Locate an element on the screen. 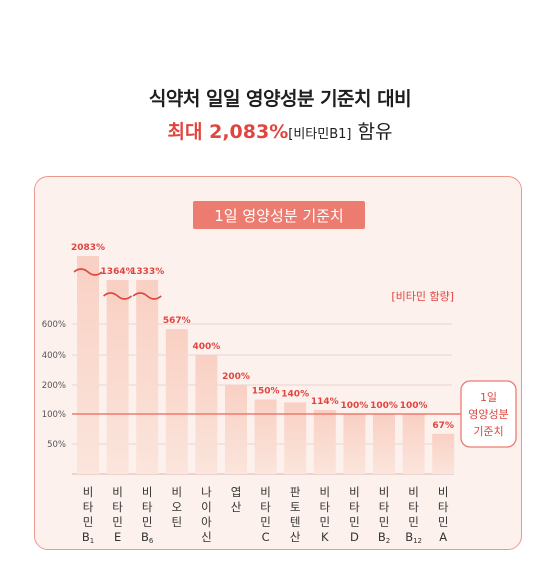 The height and width of the screenshot is (570, 560). y-tick-label: 200% is located at coordinates (54, 386).